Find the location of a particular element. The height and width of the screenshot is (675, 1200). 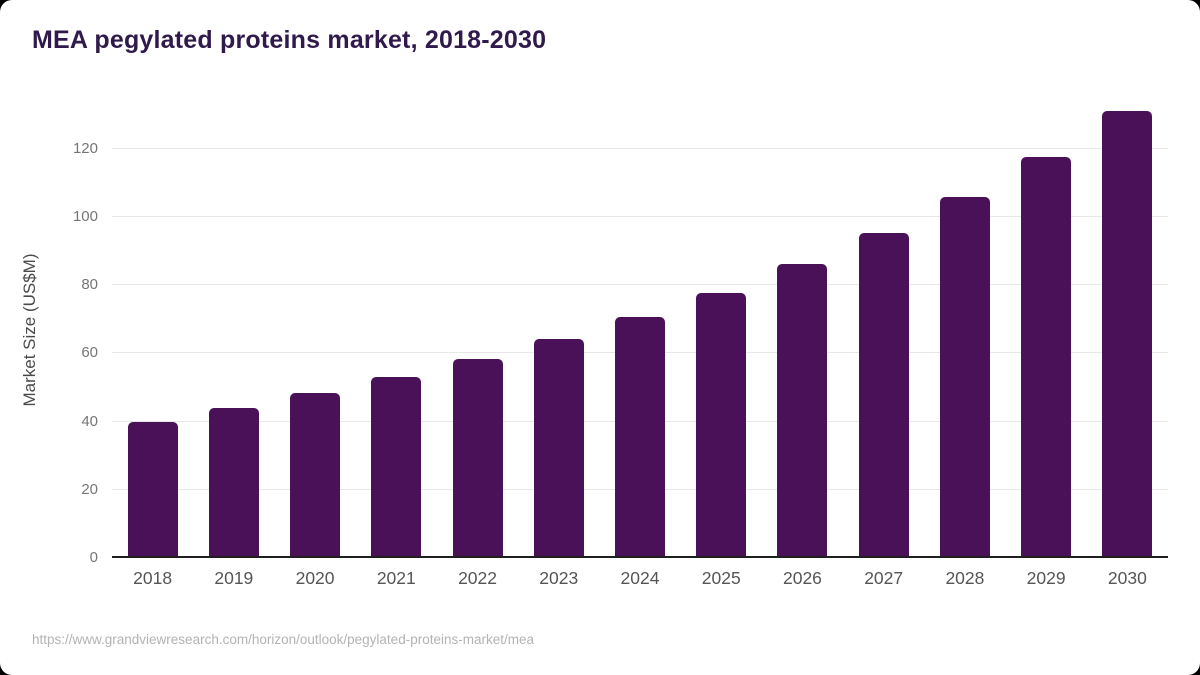

x-tick-label: 2029 is located at coordinates (1046, 578).